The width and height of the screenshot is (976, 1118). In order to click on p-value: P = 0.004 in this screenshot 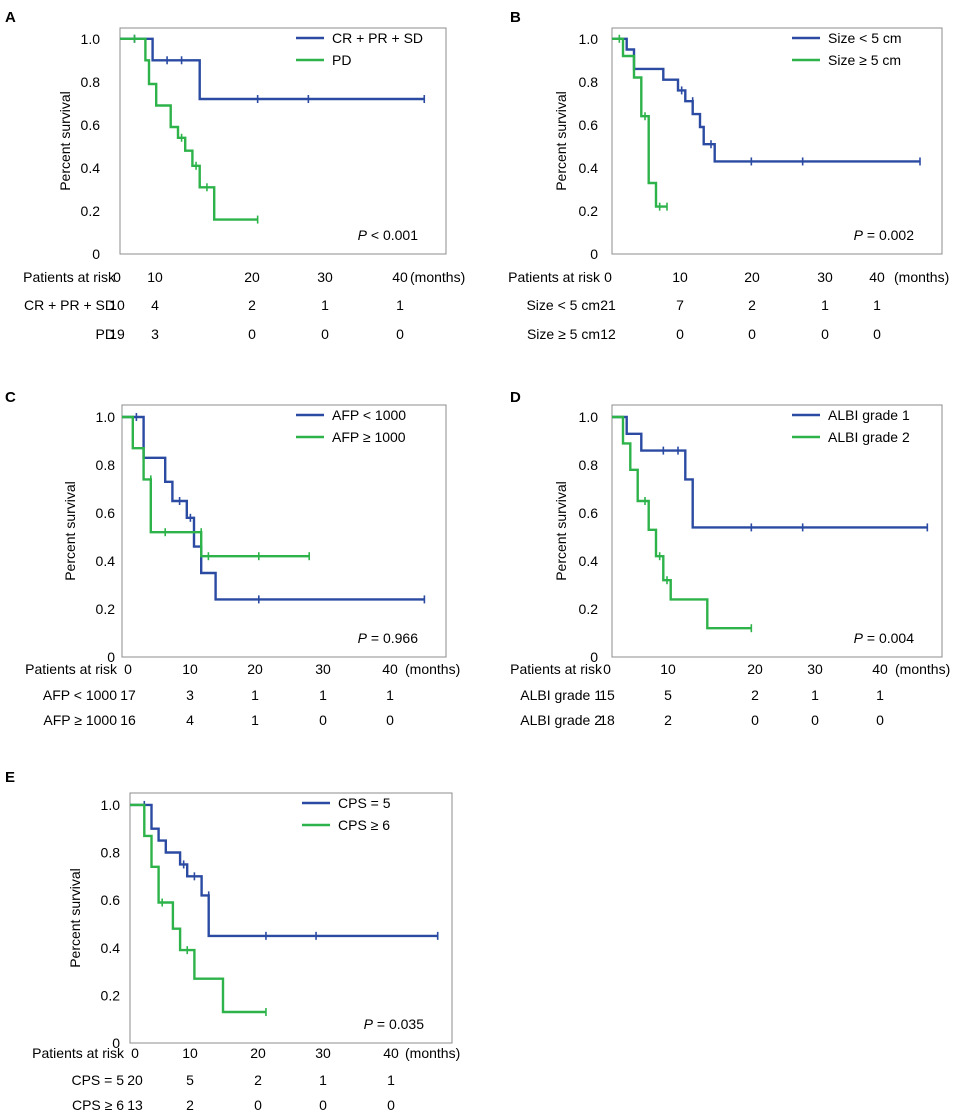, I will do `click(884, 638)`.